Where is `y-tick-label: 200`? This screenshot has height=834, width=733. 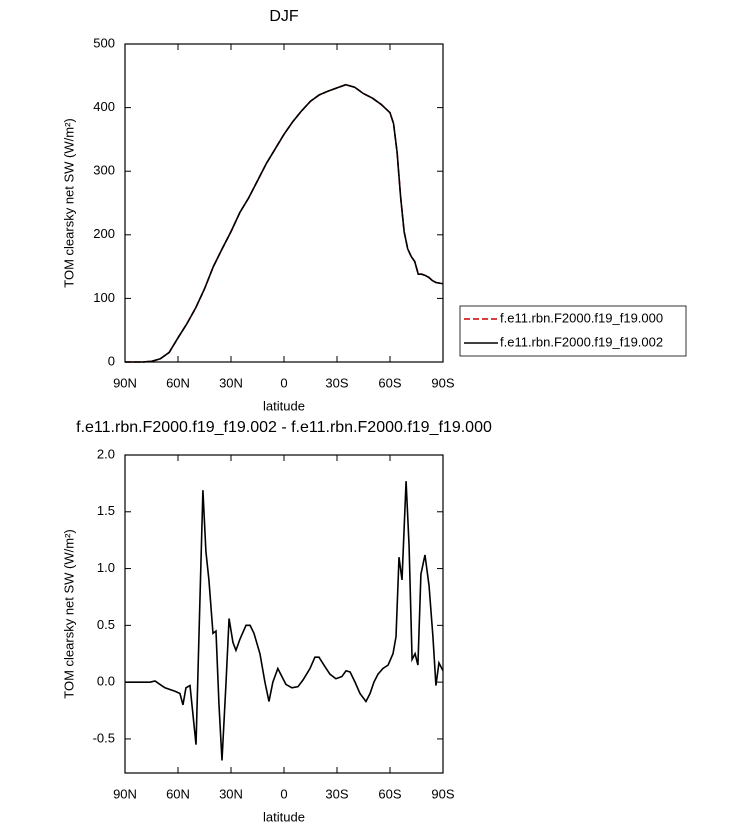 y-tick-label: 200 is located at coordinates (104, 233).